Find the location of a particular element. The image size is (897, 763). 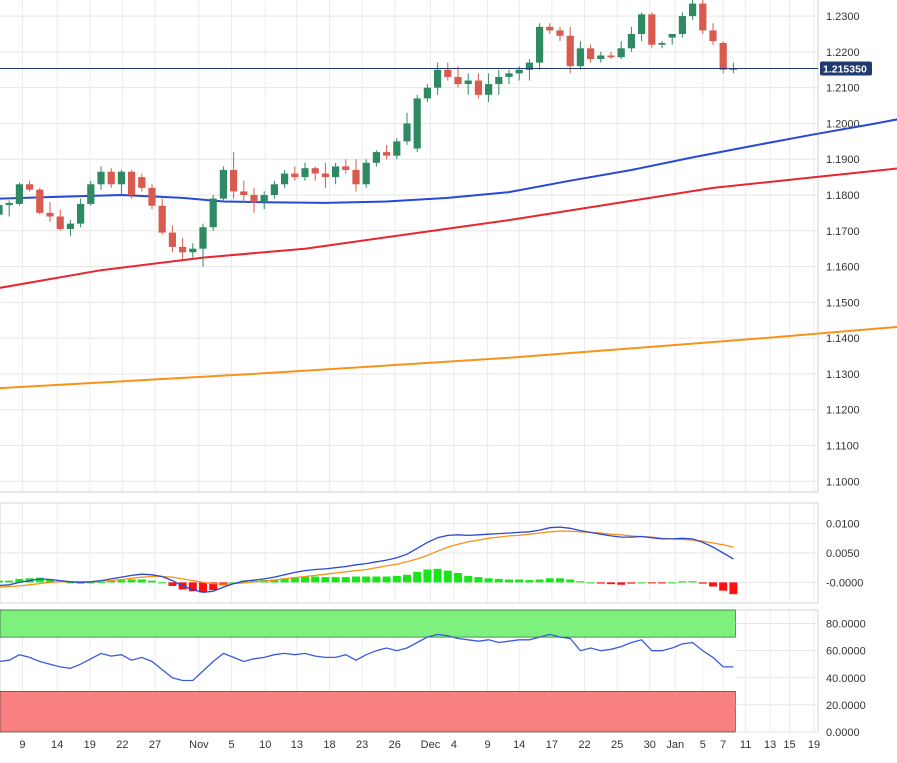

rsi-oversold-zone is located at coordinates (368, 712).